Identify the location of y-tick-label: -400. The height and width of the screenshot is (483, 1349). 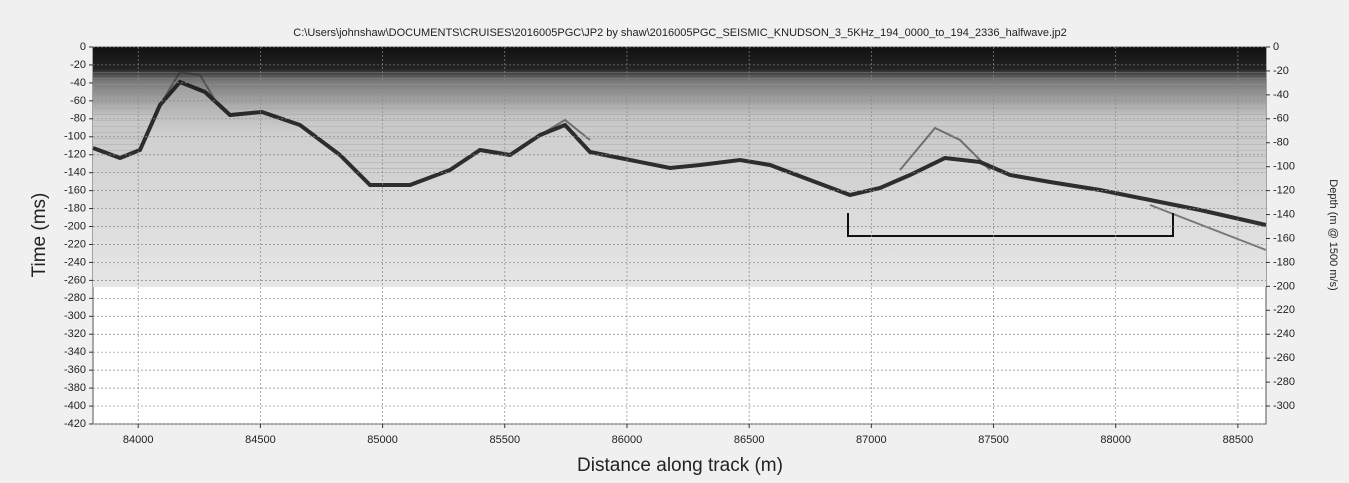
(75, 406).